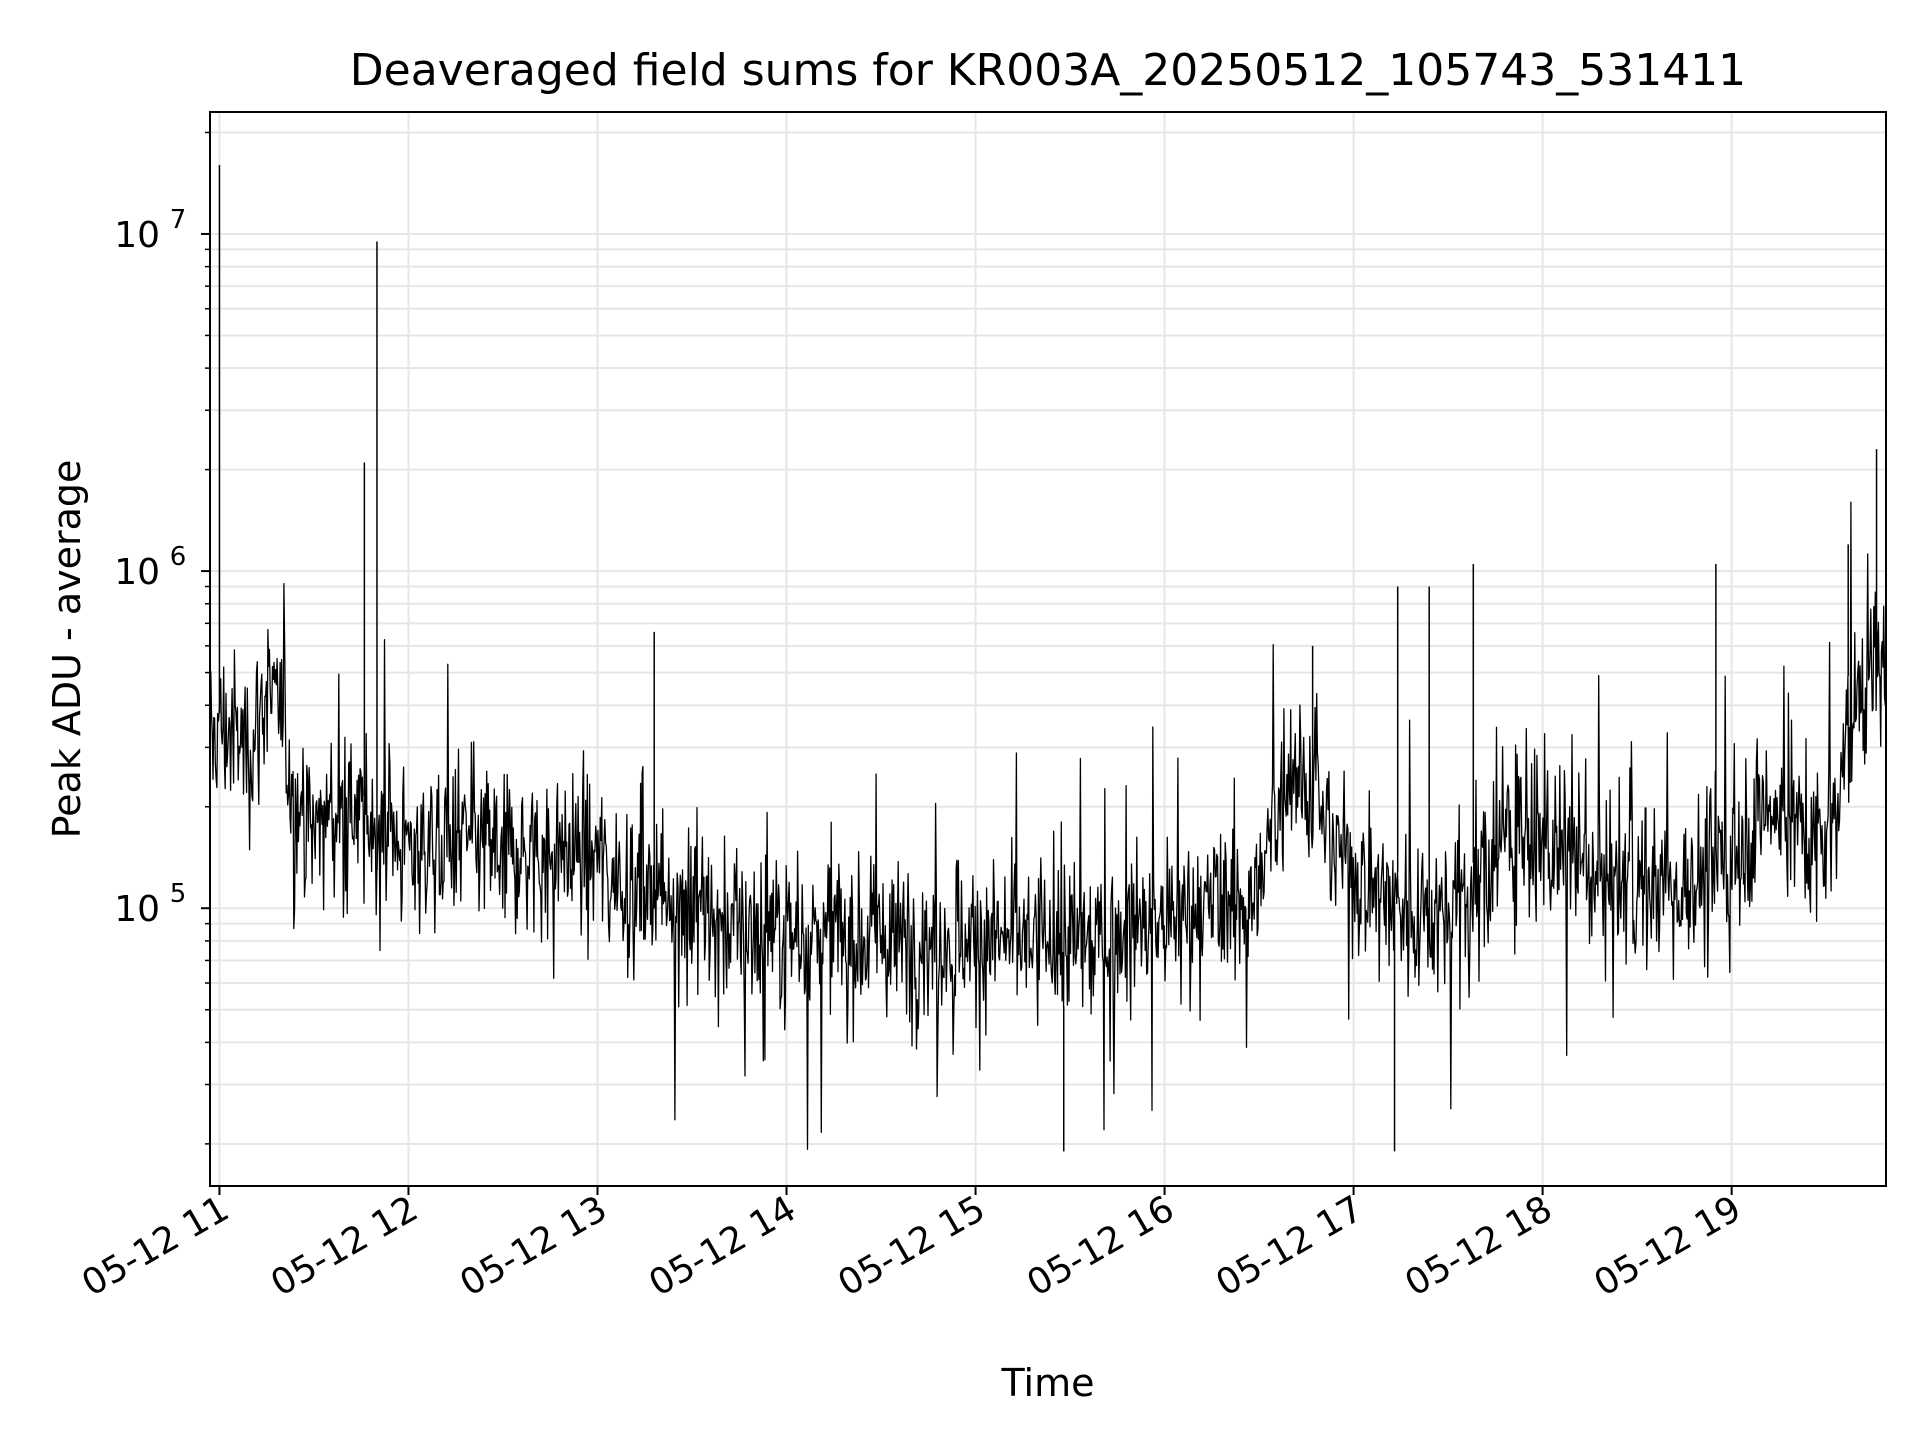 The width and height of the screenshot is (1920, 1440). What do you see at coordinates (1667, 1246) in the screenshot?
I see `x-tick-label: 05-12 19` at bounding box center [1667, 1246].